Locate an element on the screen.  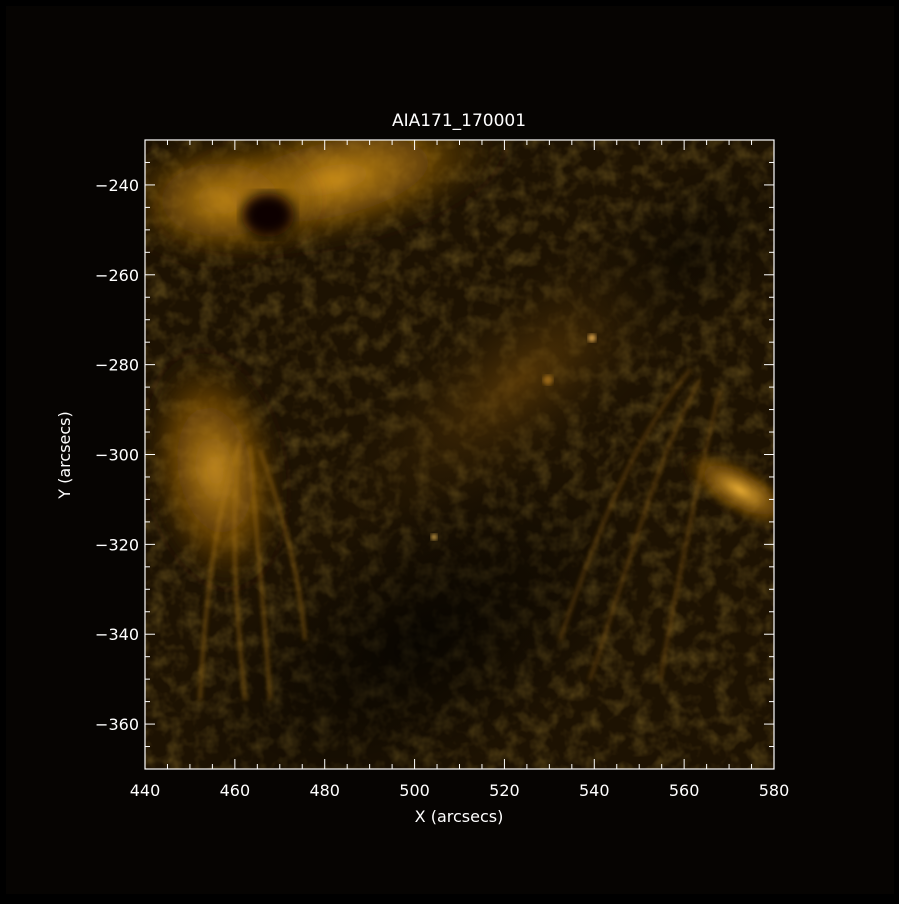
y-tick-label: −360 is located at coordinates (117, 724).